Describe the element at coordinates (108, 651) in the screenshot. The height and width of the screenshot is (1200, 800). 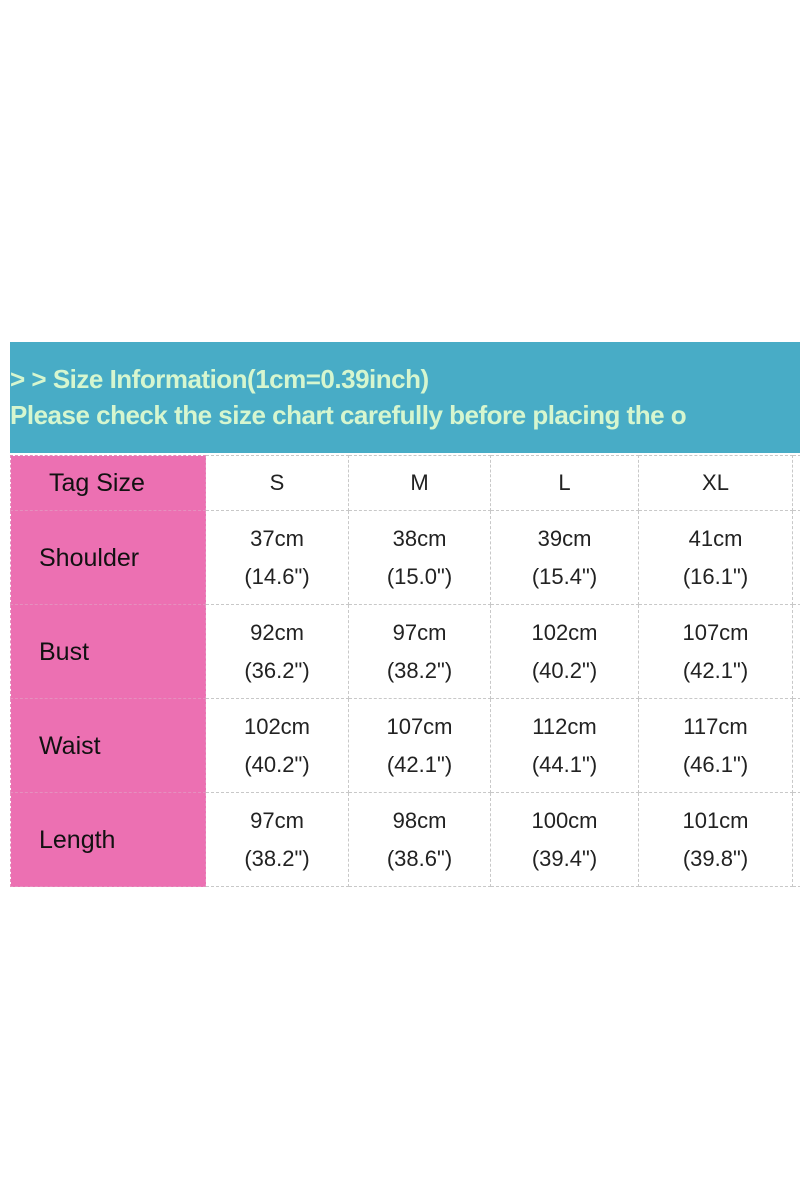
I see `row-label: Bust` at that location.